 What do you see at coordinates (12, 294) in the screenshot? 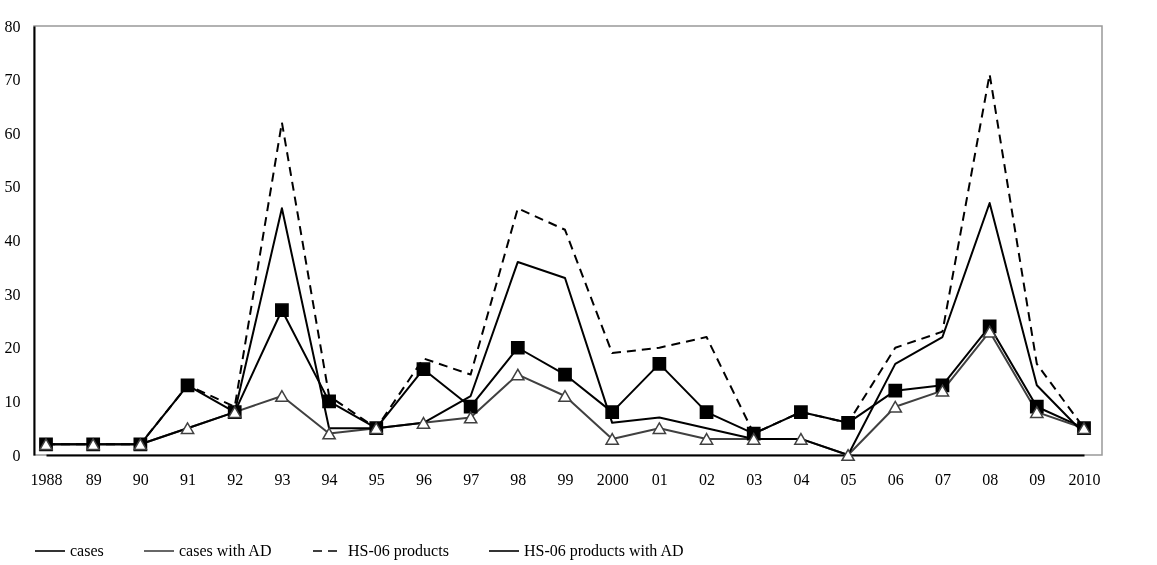
I see `y-tick-label: 30` at bounding box center [12, 294].